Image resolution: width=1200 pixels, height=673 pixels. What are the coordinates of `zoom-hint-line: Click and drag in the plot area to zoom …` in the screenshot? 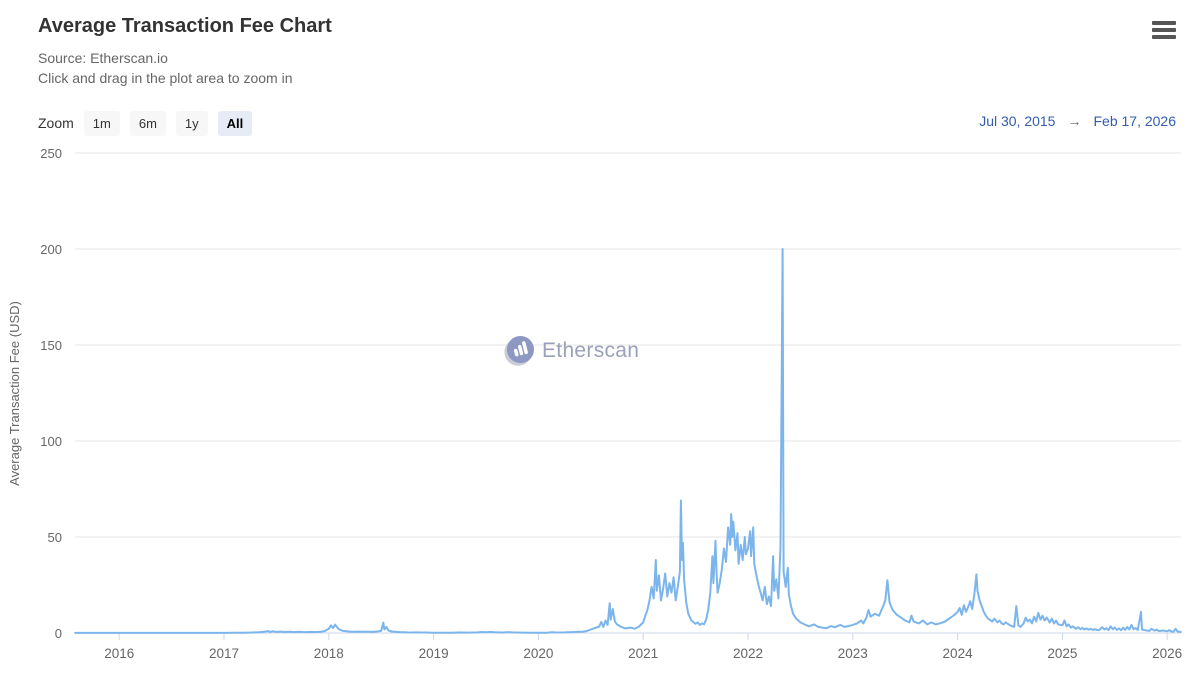 It's located at (165, 78).